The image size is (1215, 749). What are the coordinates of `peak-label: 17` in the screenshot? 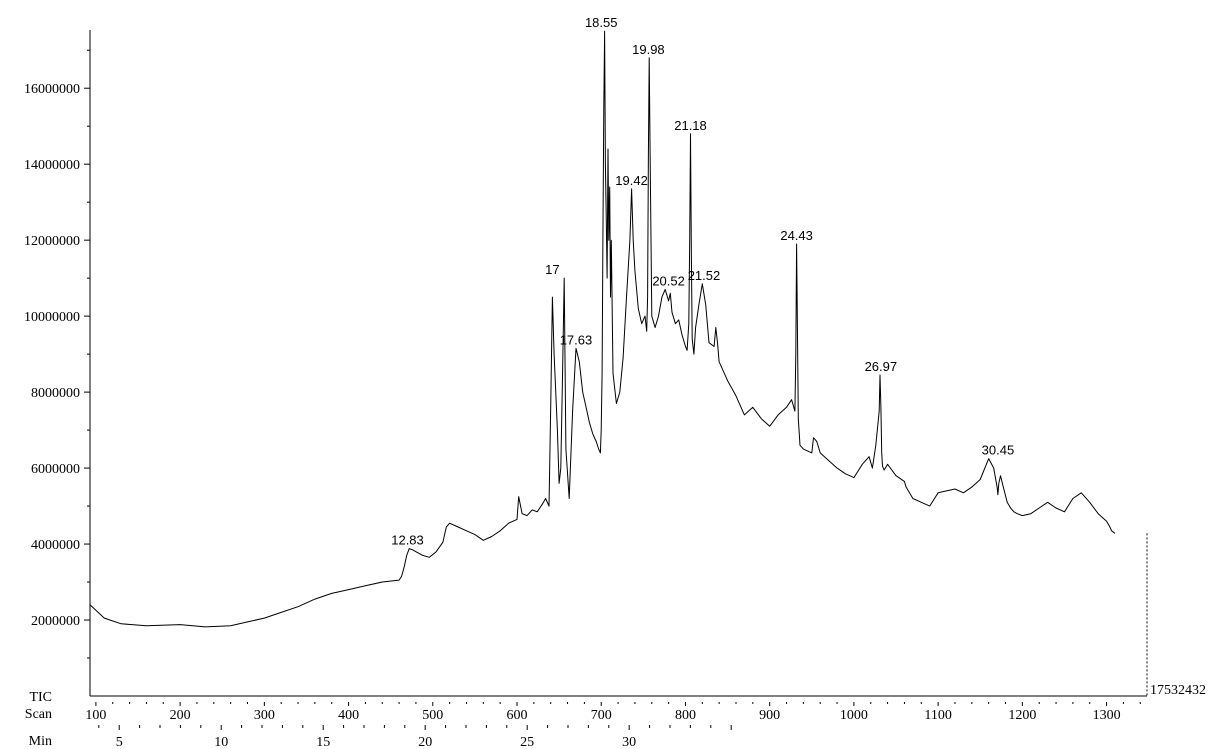 It's located at (552, 269).